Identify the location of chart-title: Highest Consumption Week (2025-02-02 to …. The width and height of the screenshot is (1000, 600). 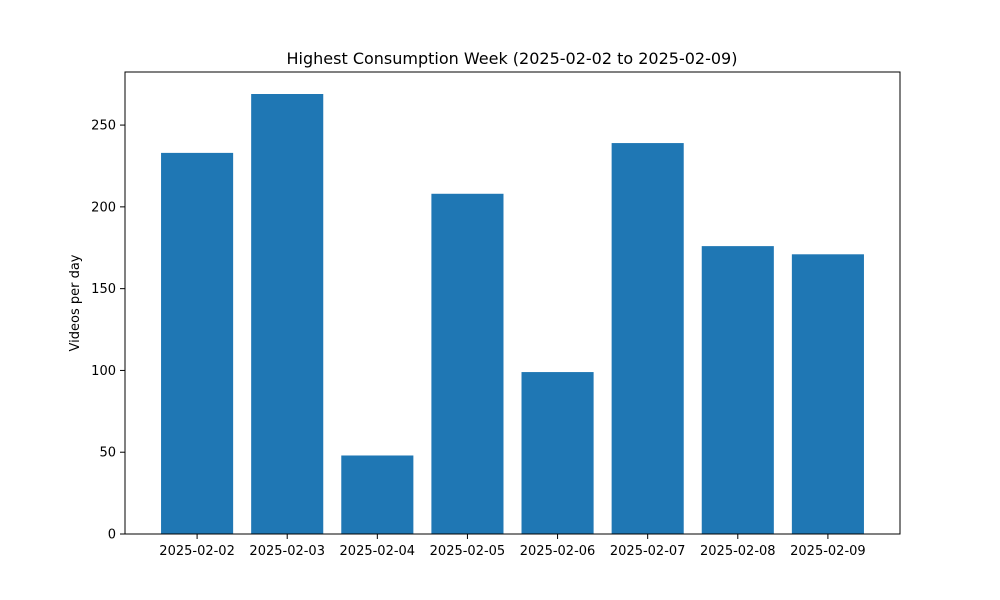
(512, 58).